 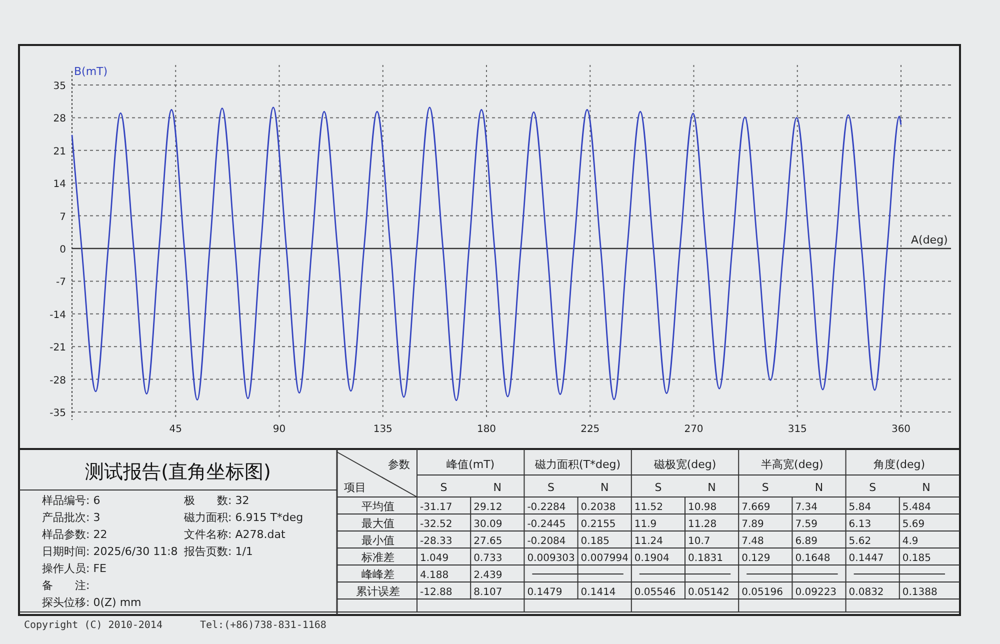 What do you see at coordinates (702, 524) in the screenshot?
I see `text: 11.28` at bounding box center [702, 524].